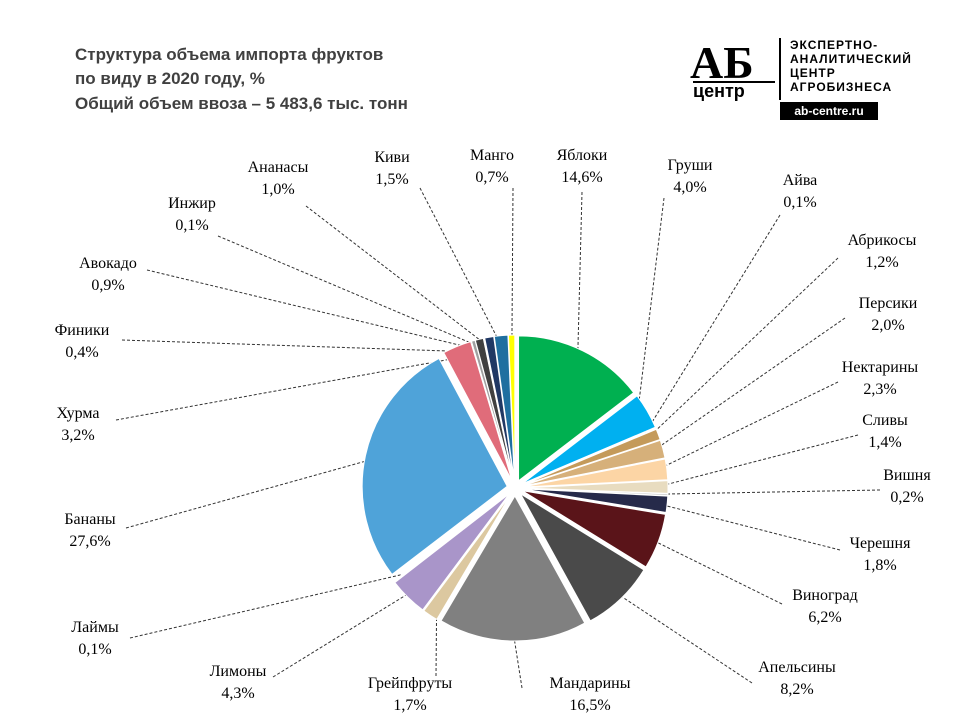 The width and height of the screenshot is (960, 720). I want to click on logo-mark: АБ, so click(722, 62).